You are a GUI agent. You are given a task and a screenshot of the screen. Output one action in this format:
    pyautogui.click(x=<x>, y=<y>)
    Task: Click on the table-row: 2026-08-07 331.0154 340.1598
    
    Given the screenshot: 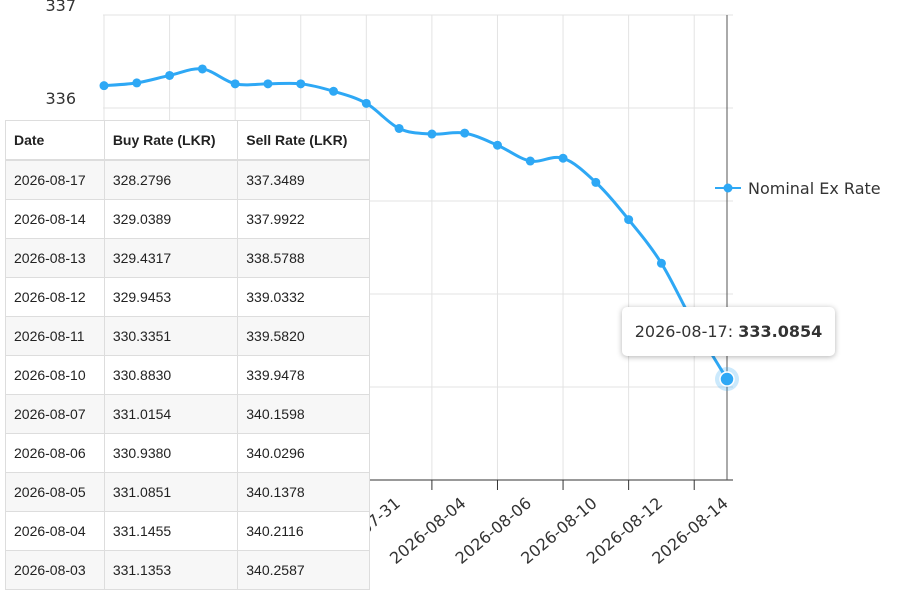 What is the action you would take?
    pyautogui.click(x=187, y=414)
    